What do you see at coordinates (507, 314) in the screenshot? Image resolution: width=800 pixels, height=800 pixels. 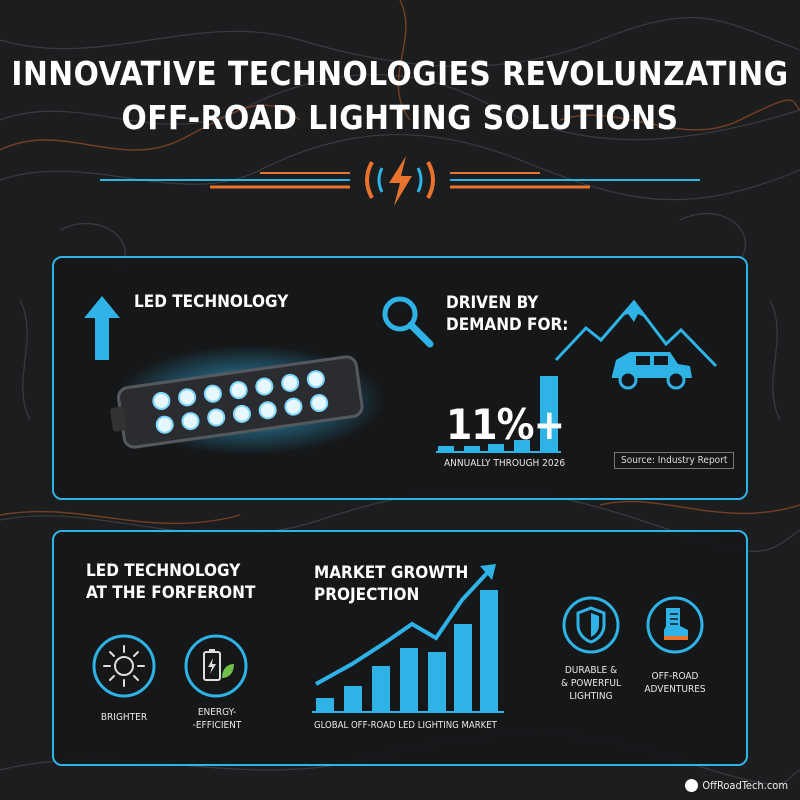 I see `demand-heading: DRIVEN BY DEMAND FOR:` at bounding box center [507, 314].